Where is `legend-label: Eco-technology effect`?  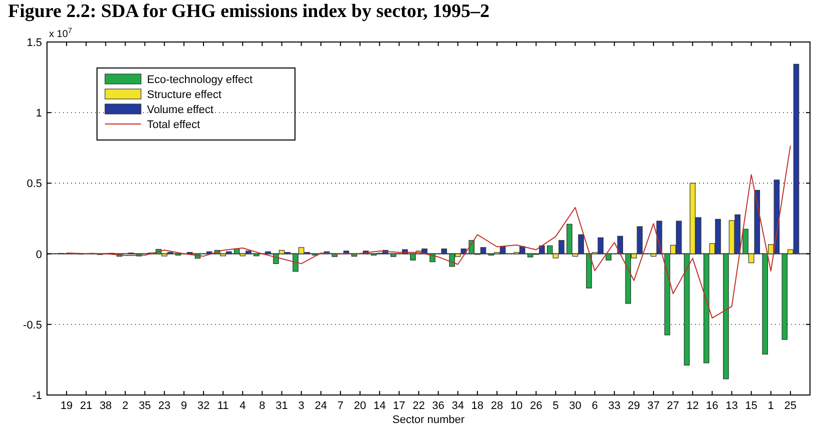 legend-label: Eco-technology effect is located at coordinates (200, 80).